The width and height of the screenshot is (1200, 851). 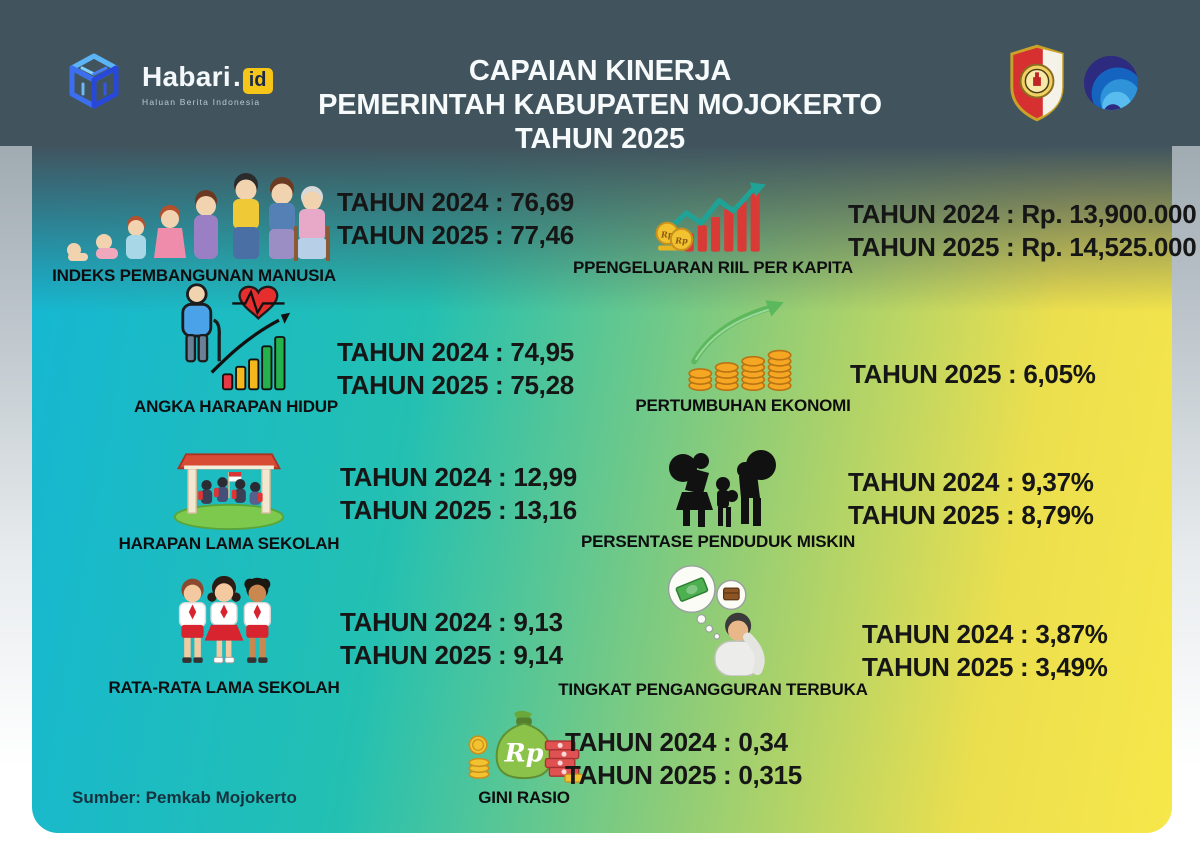 I want to click on human-development-stages-icon, so click(x=194, y=214).